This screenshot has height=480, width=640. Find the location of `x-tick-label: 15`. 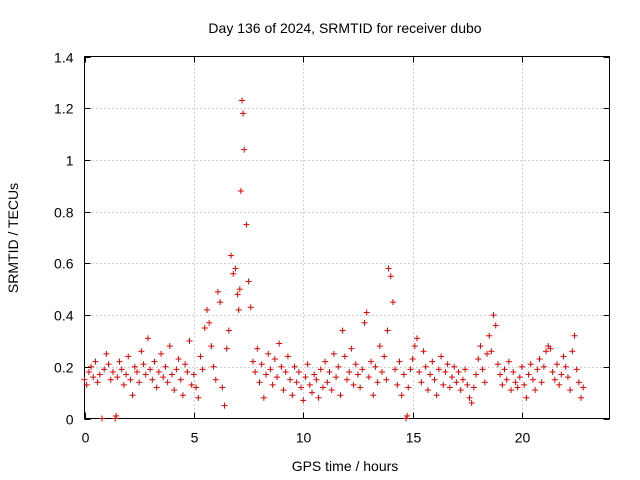

x-tick-label: 15 is located at coordinates (414, 438).